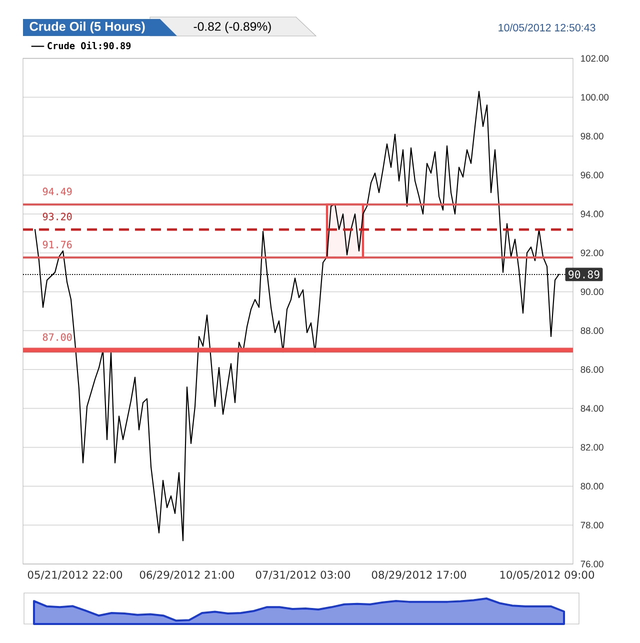 The image size is (640, 643). I want to click on y-tick-label: 88.00, so click(592, 330).